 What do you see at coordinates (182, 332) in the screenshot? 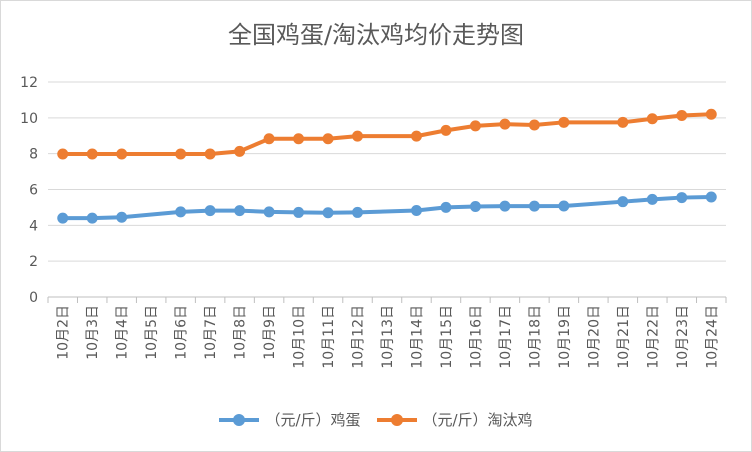
I see `x-tick-label: 10月6日` at bounding box center [182, 332].